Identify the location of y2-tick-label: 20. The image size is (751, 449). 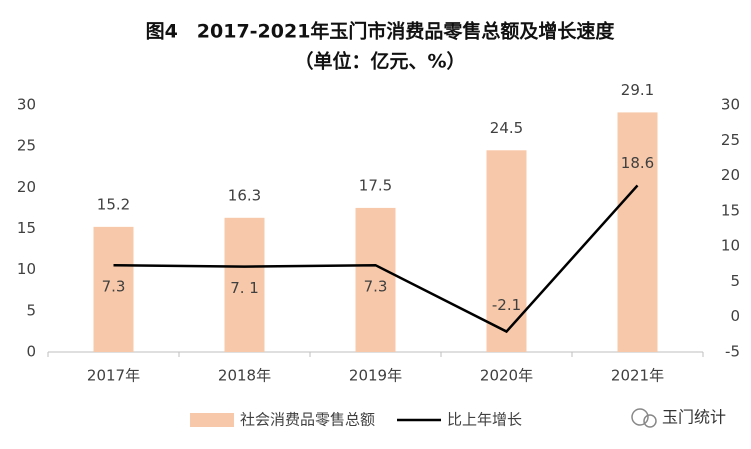
(730, 175).